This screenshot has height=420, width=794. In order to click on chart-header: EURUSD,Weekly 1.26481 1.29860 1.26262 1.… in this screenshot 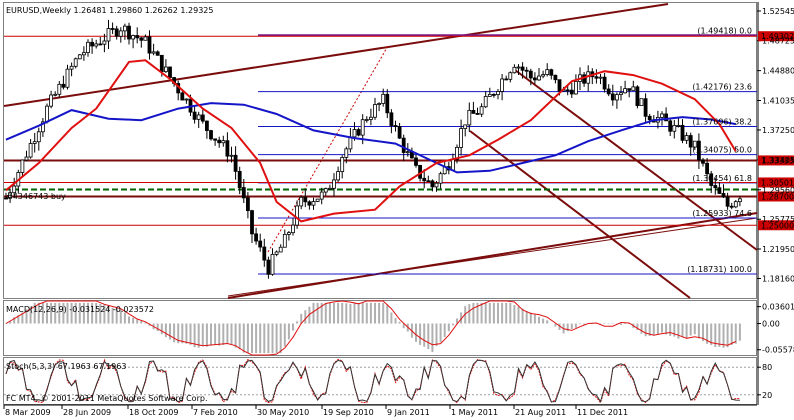, I will do `click(109, 10)`.